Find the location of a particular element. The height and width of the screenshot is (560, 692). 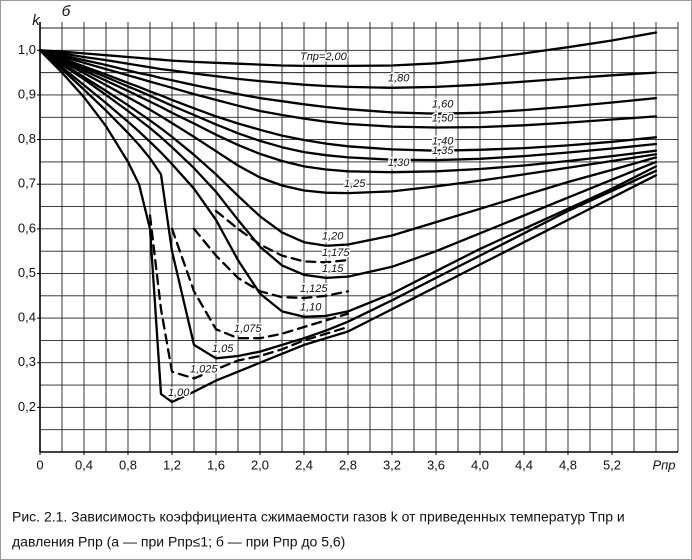

curve-label: 1,15 is located at coordinates (333, 269).